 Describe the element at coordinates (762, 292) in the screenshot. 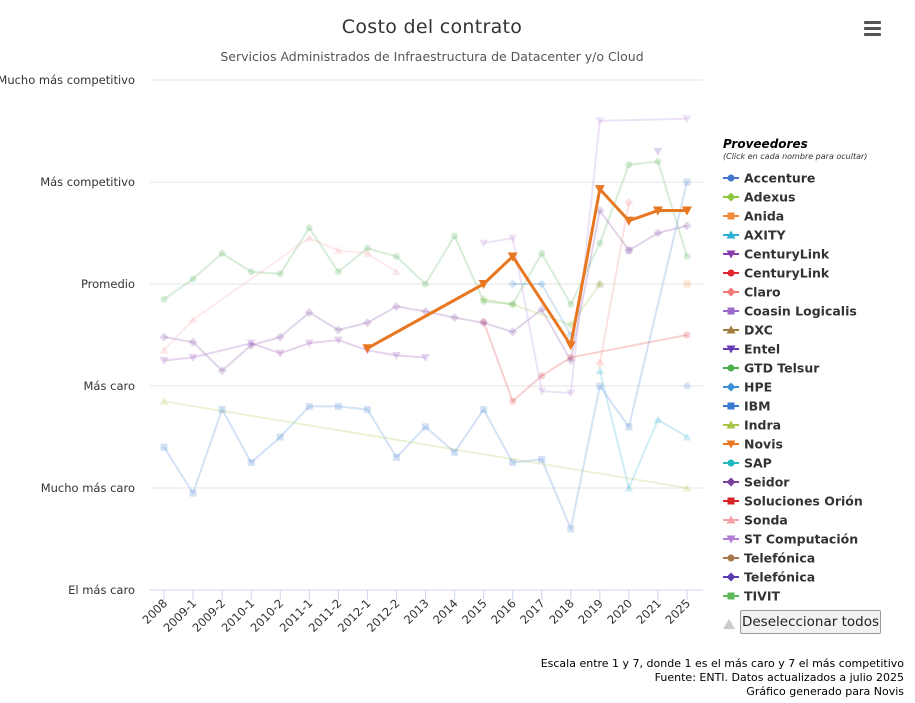

I see `legend-label: Claro` at that location.